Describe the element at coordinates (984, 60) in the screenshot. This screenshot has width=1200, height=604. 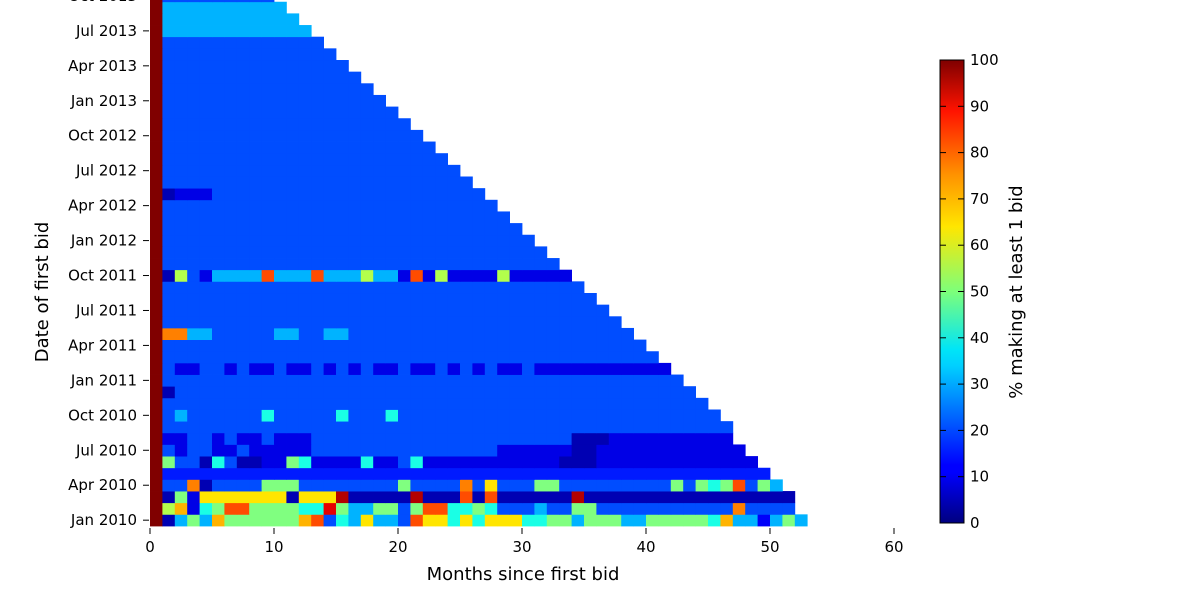
I see `colorbar-tick-label: 100` at that location.